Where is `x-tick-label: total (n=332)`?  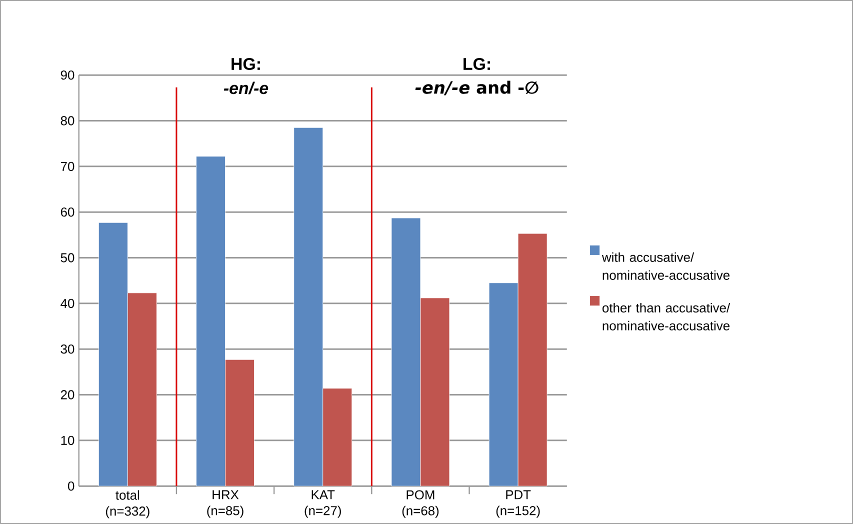 x-tick-label: total (n=332) is located at coordinates (128, 504).